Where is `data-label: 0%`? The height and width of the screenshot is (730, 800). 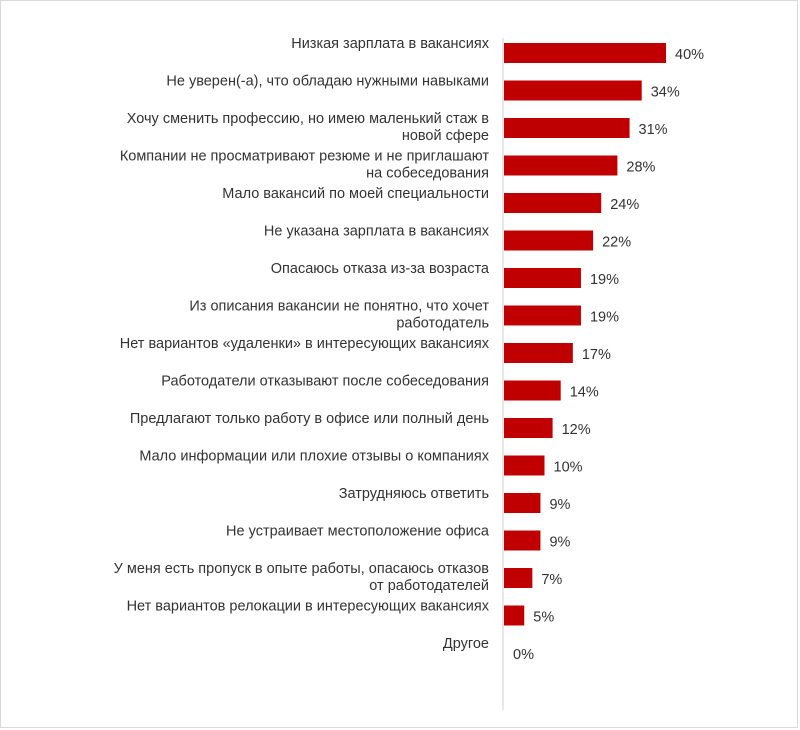 data-label: 0% is located at coordinates (523, 655).